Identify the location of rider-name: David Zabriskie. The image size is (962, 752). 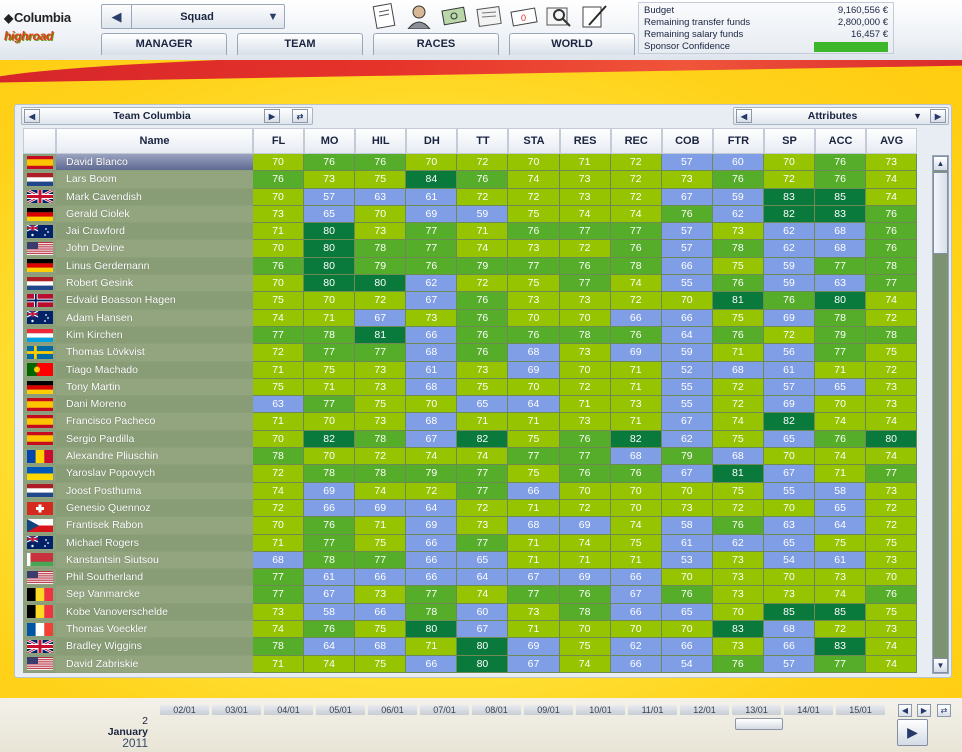
(154, 664).